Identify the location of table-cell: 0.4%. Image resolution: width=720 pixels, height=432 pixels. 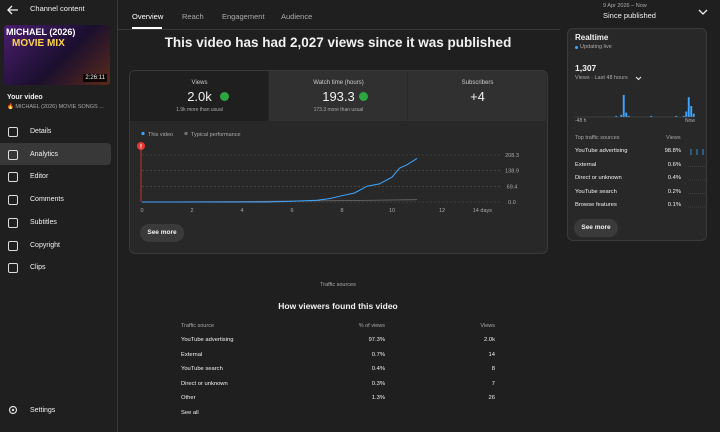
(378, 369).